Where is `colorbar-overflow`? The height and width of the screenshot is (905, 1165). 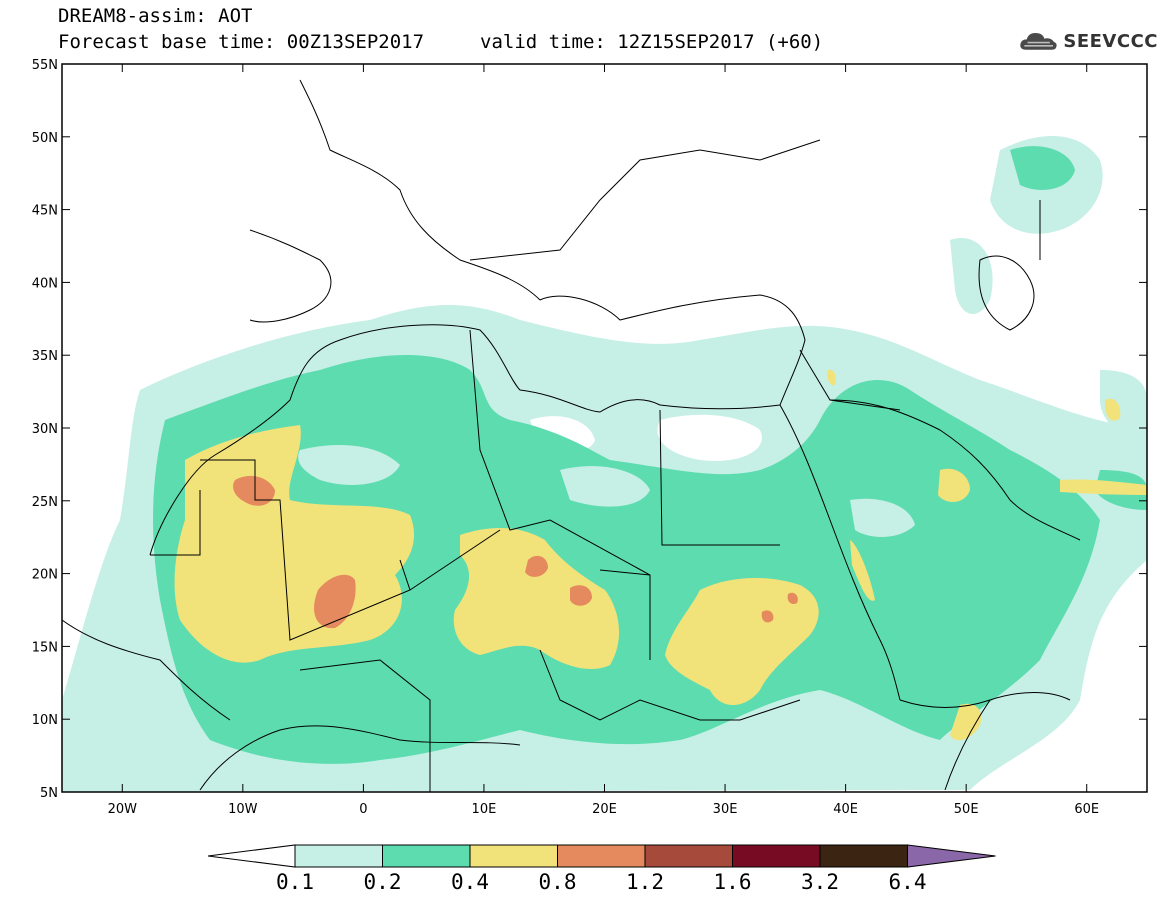 colorbar-overflow is located at coordinates (951, 856).